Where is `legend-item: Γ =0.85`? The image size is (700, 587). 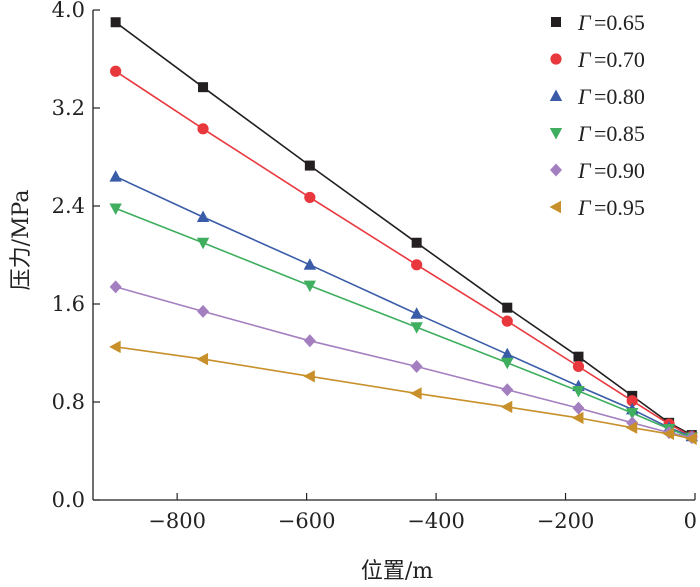
legend-item: Γ =0.85 is located at coordinates (597, 133).